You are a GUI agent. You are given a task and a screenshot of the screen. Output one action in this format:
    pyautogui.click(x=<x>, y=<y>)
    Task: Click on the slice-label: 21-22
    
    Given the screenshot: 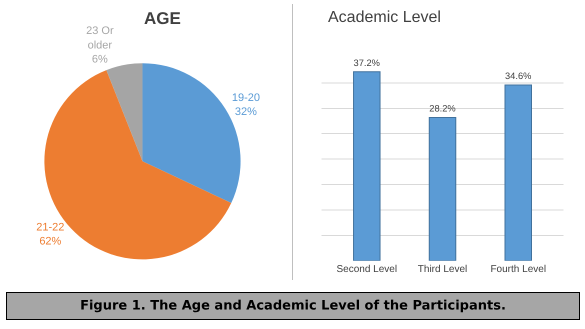 What is the action you would take?
    pyautogui.click(x=50, y=227)
    